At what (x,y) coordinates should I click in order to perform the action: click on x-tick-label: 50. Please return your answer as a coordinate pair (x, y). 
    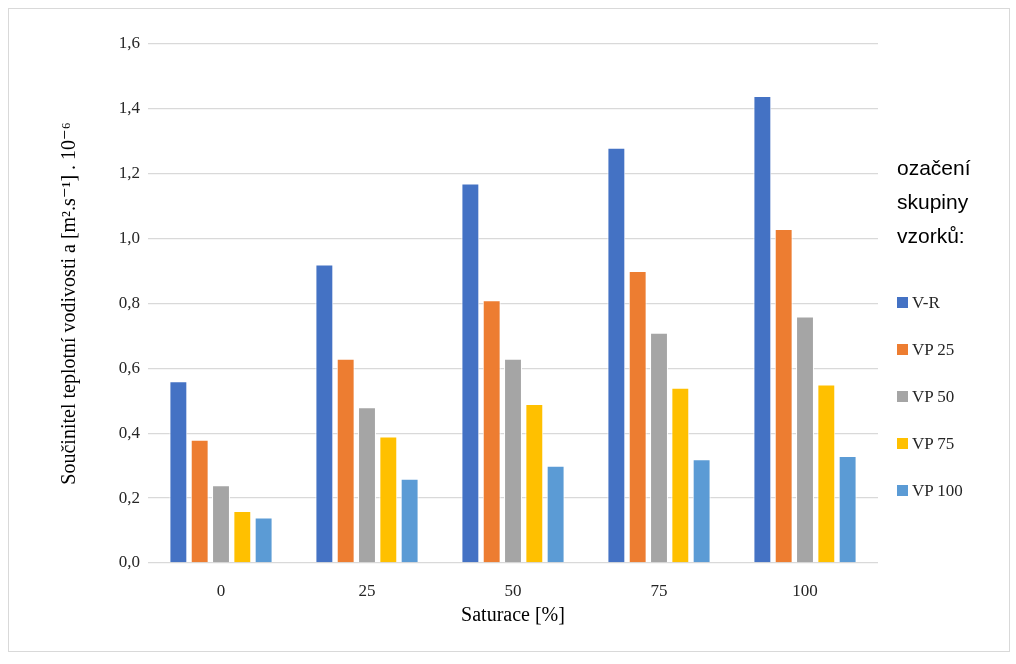
    Looking at the image, I should click on (513, 590).